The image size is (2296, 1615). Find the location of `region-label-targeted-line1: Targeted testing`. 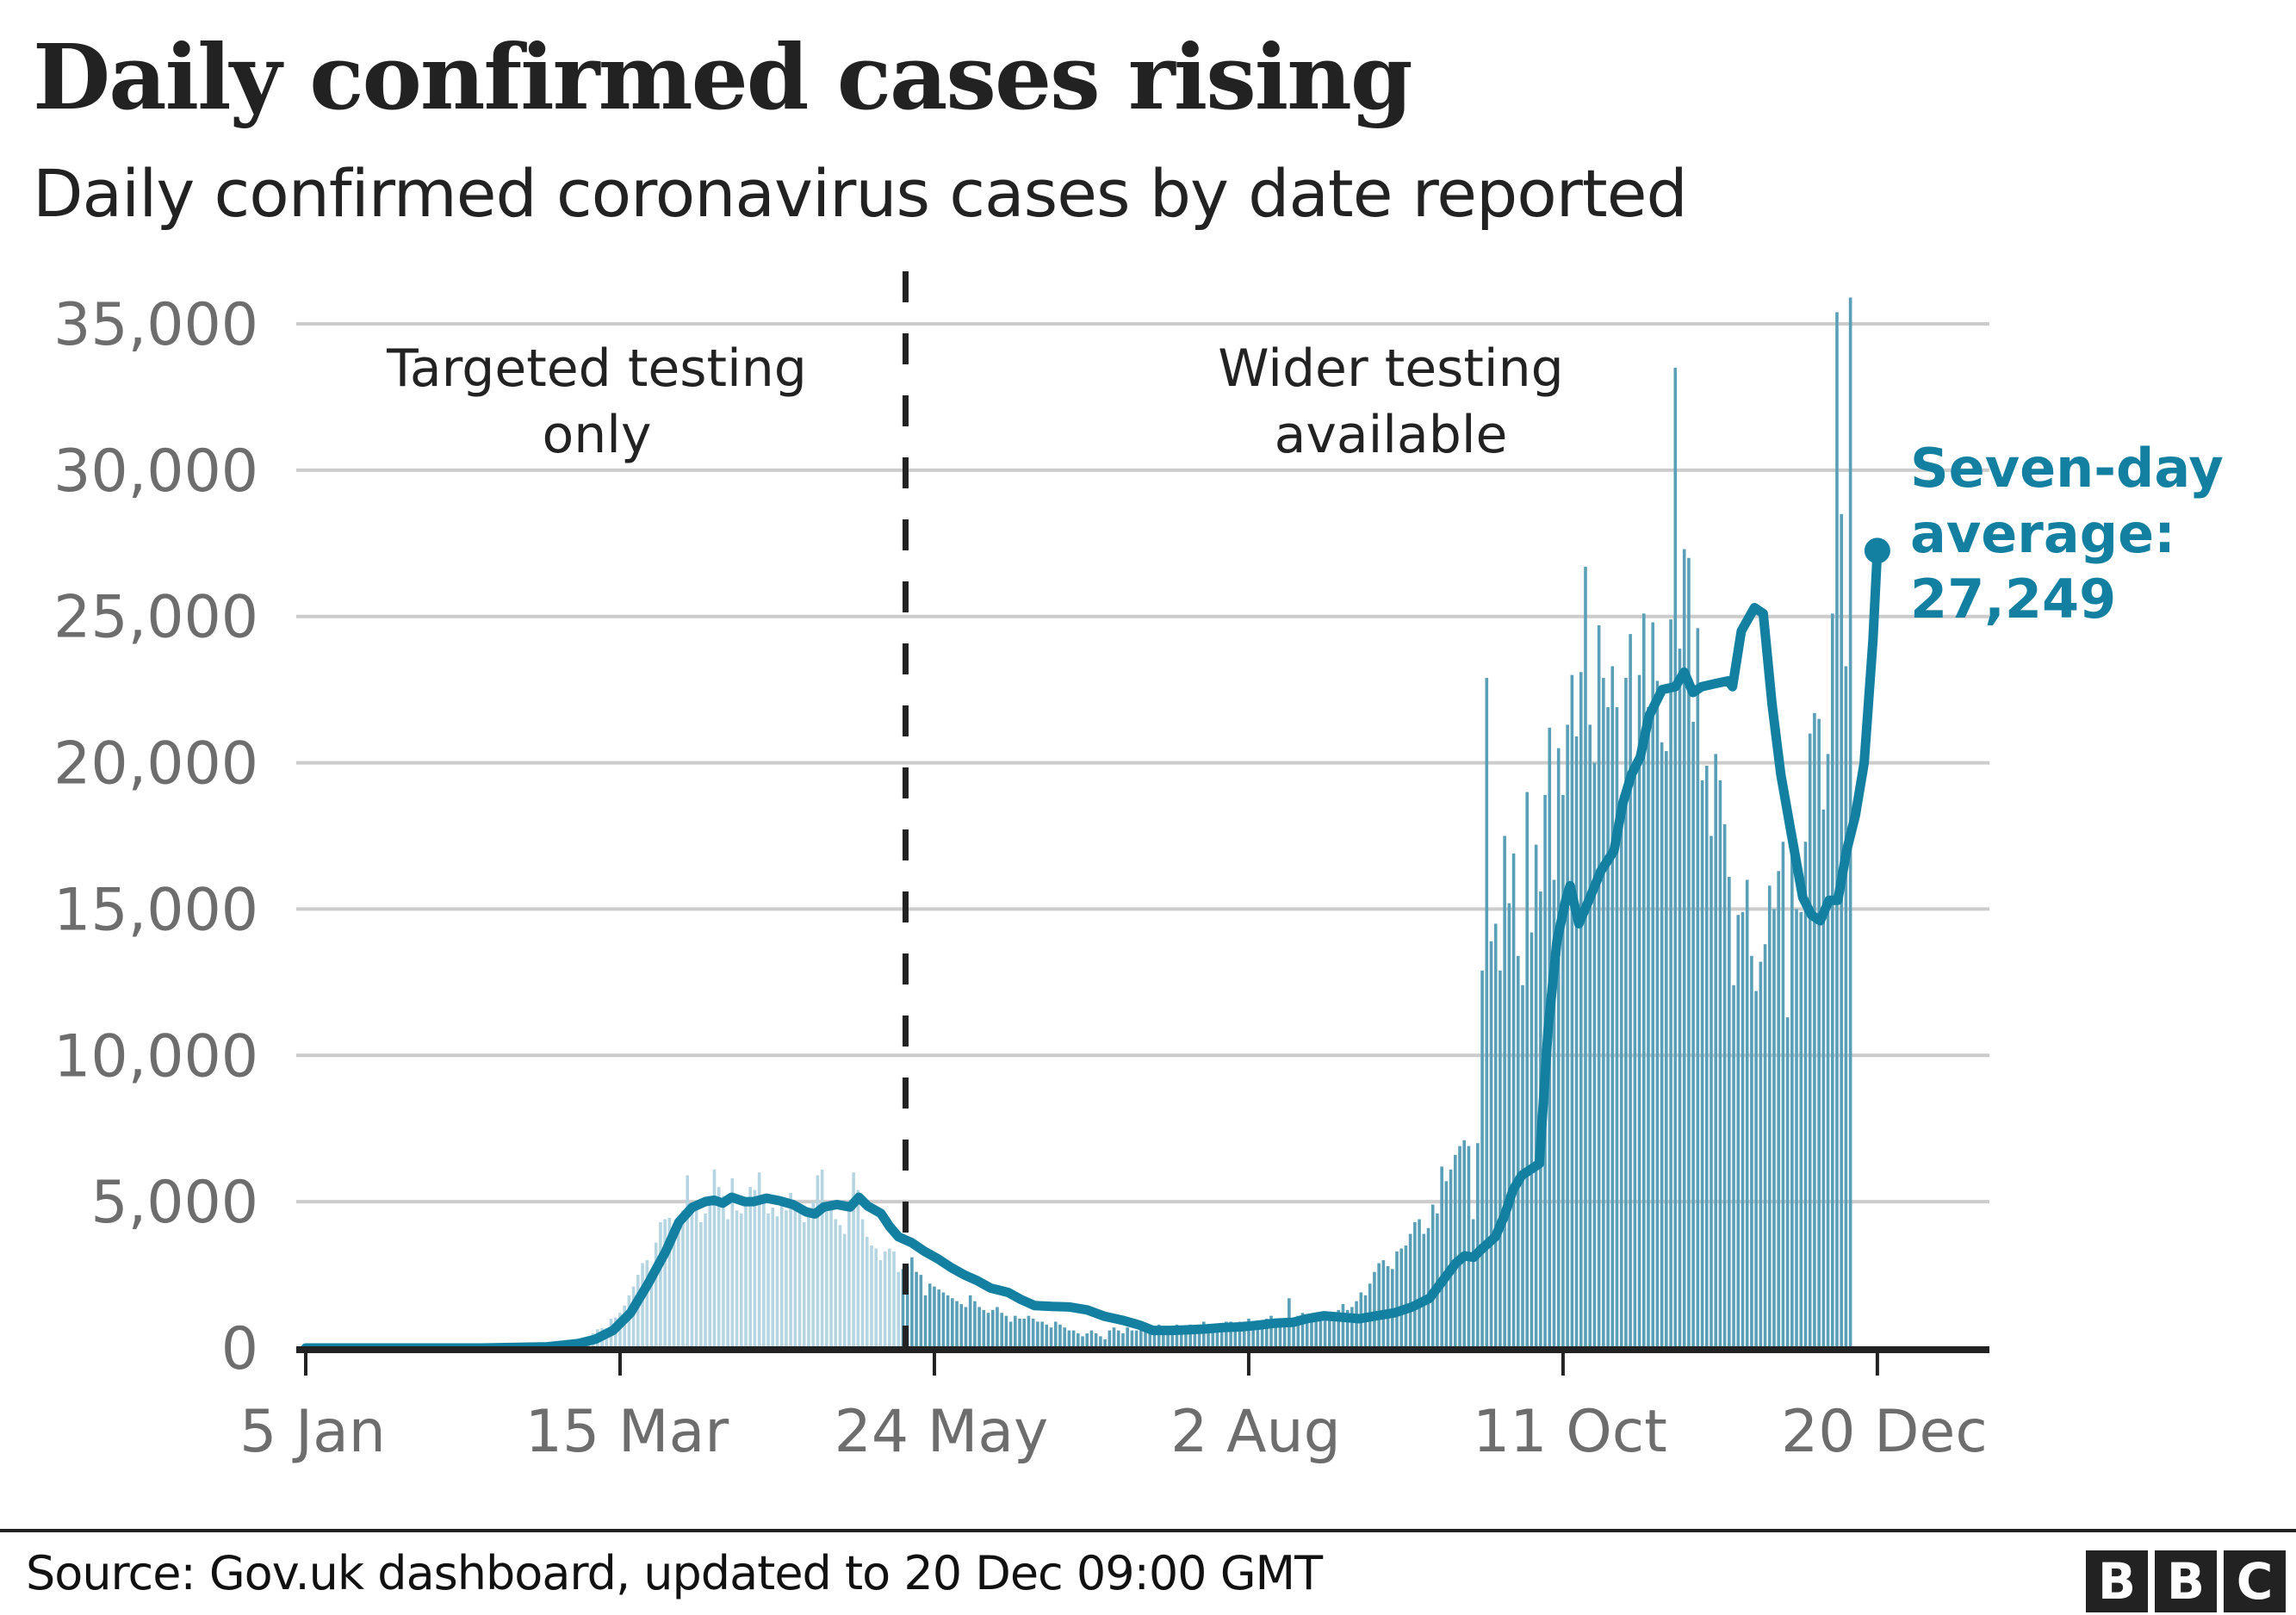

region-label-targeted-line1: Targeted testing is located at coordinates (596, 369).